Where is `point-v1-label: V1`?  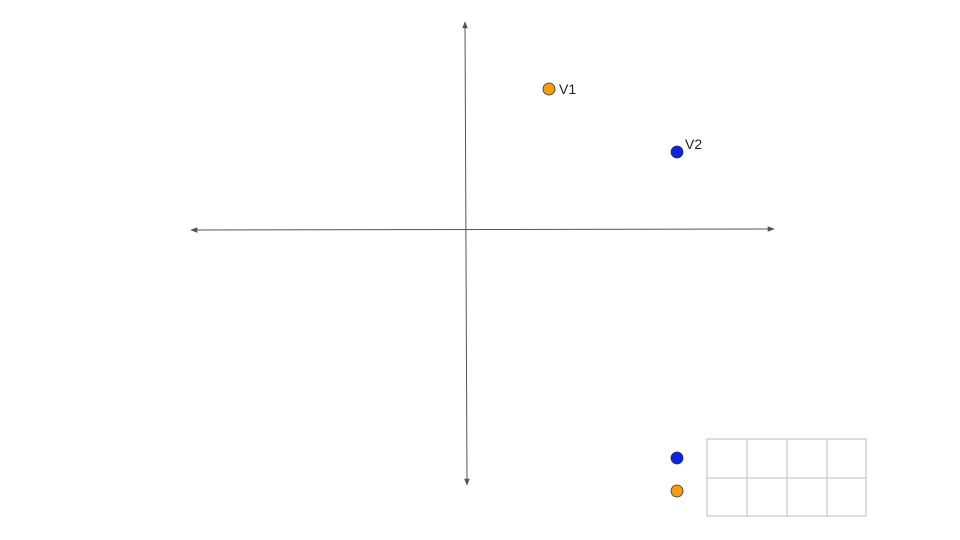 point-v1-label: V1 is located at coordinates (567, 89).